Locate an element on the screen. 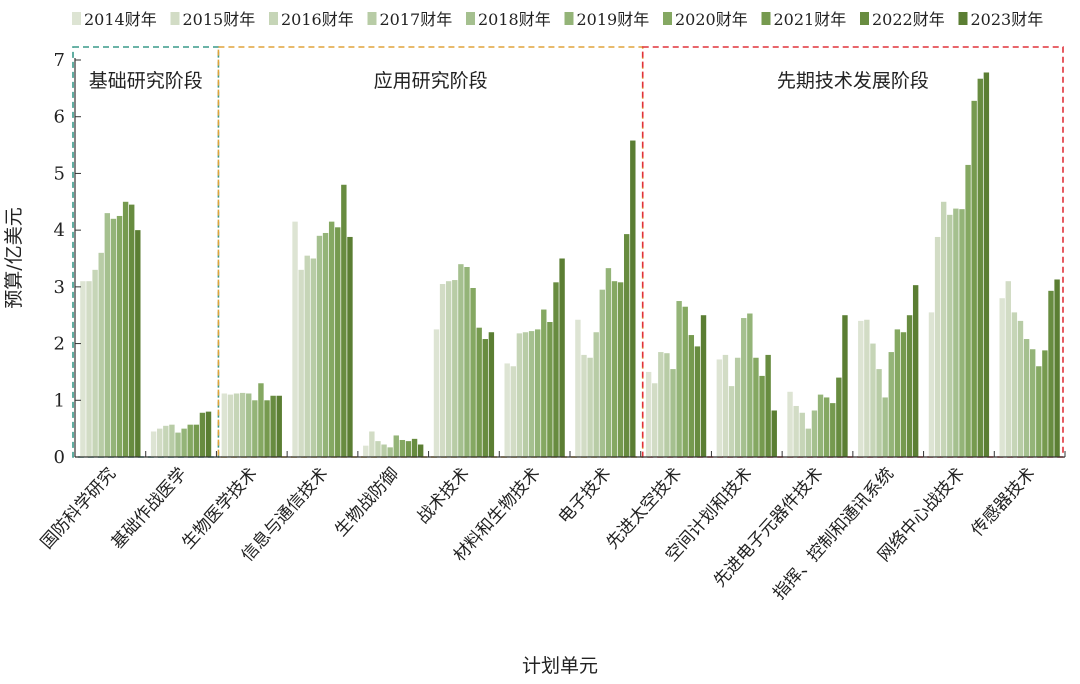 Image resolution: width=1080 pixels, height=684 pixels. legend-label-4: 2018财年 is located at coordinates (514, 19).